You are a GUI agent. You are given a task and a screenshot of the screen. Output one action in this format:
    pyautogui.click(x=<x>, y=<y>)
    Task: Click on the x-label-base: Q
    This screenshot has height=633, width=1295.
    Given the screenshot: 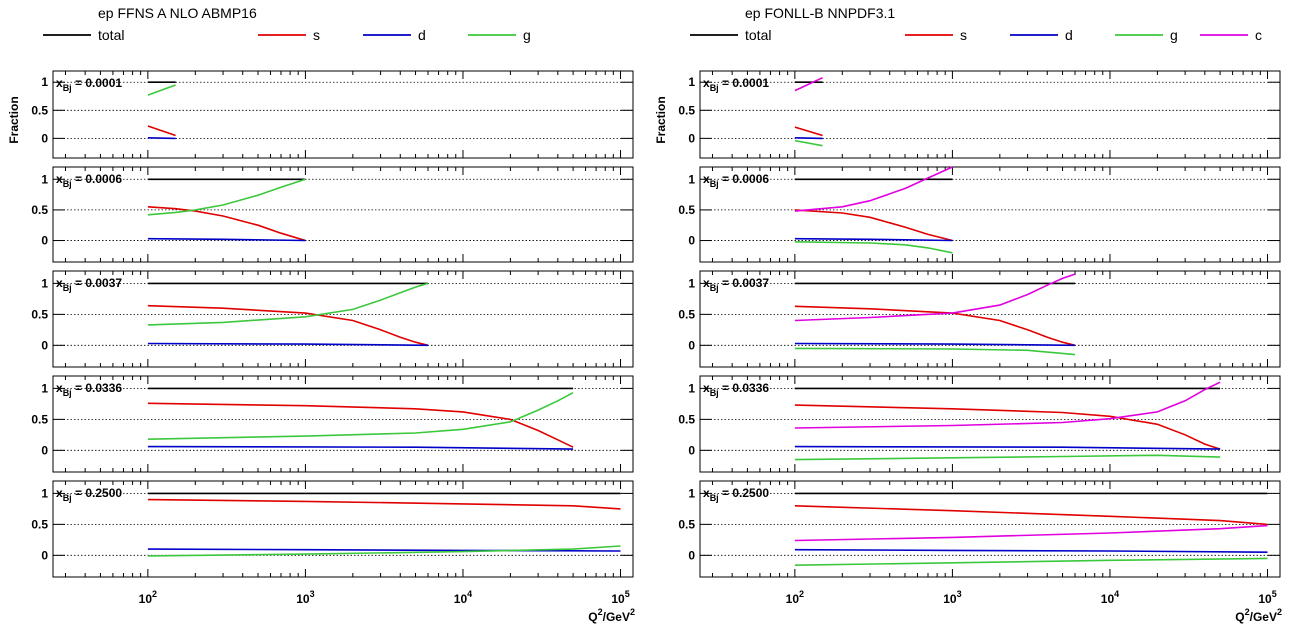 What is the action you would take?
    pyautogui.click(x=592, y=617)
    